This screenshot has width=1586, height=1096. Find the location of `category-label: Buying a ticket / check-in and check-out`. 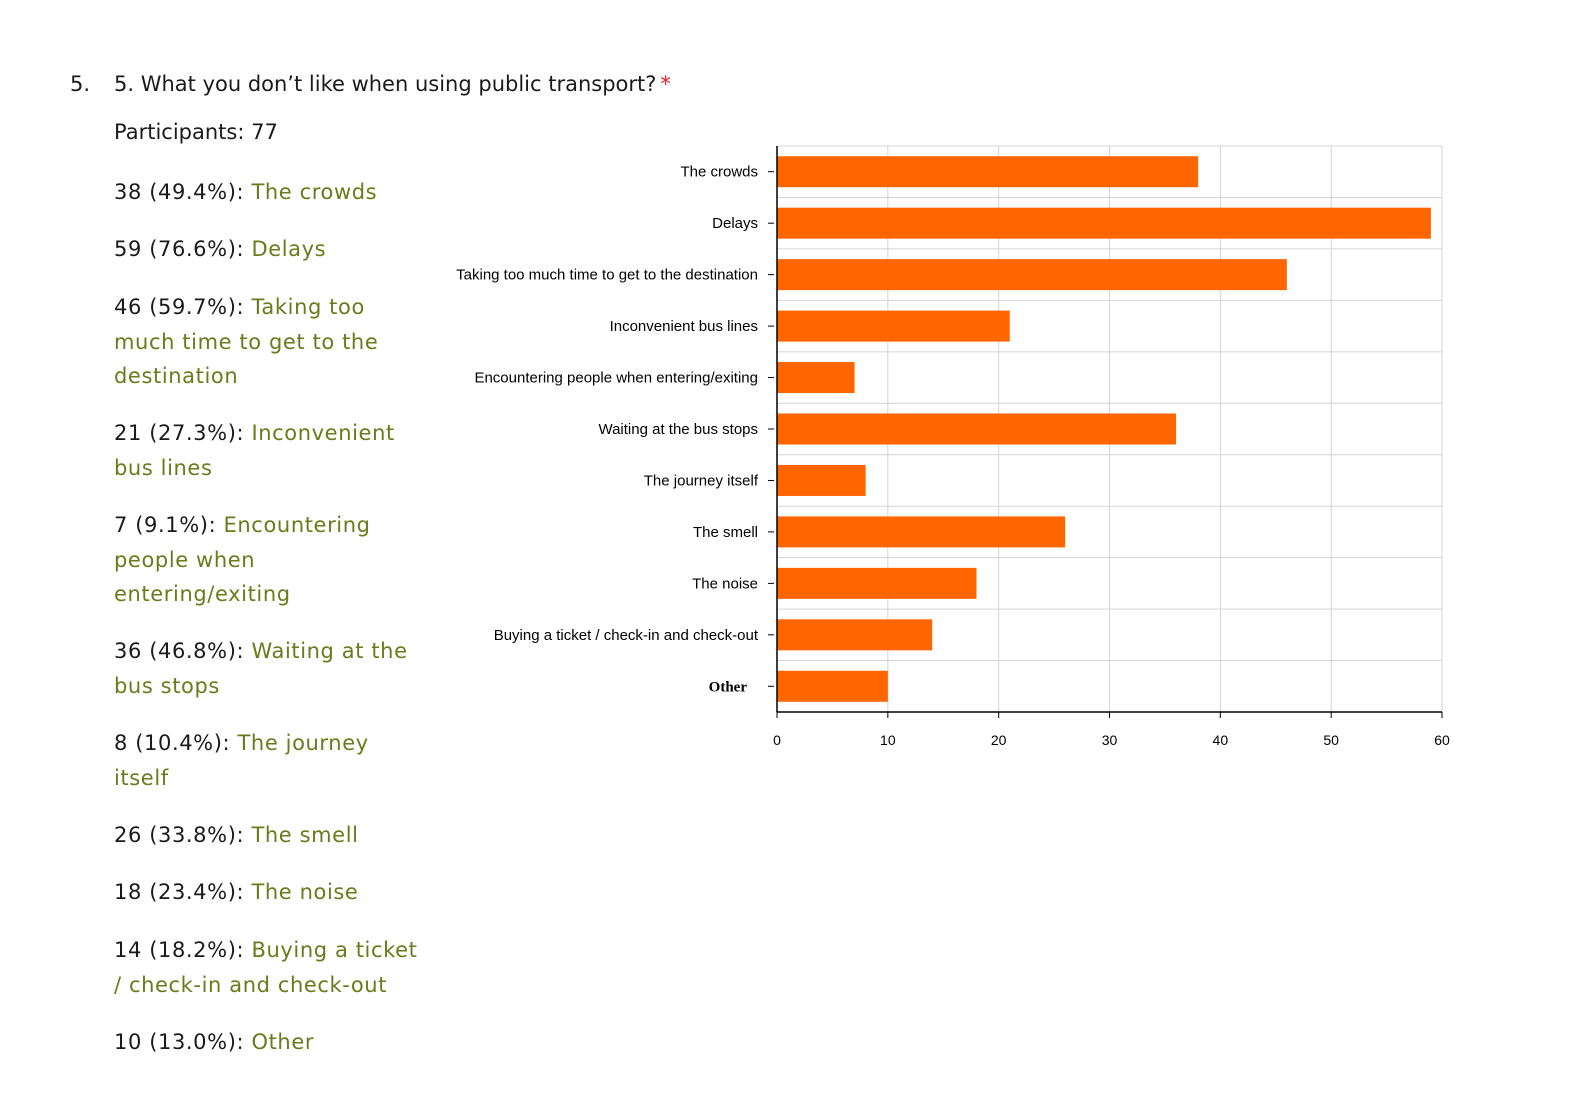

category-label: Buying a ticket / check-in and check-out is located at coordinates (626, 635).